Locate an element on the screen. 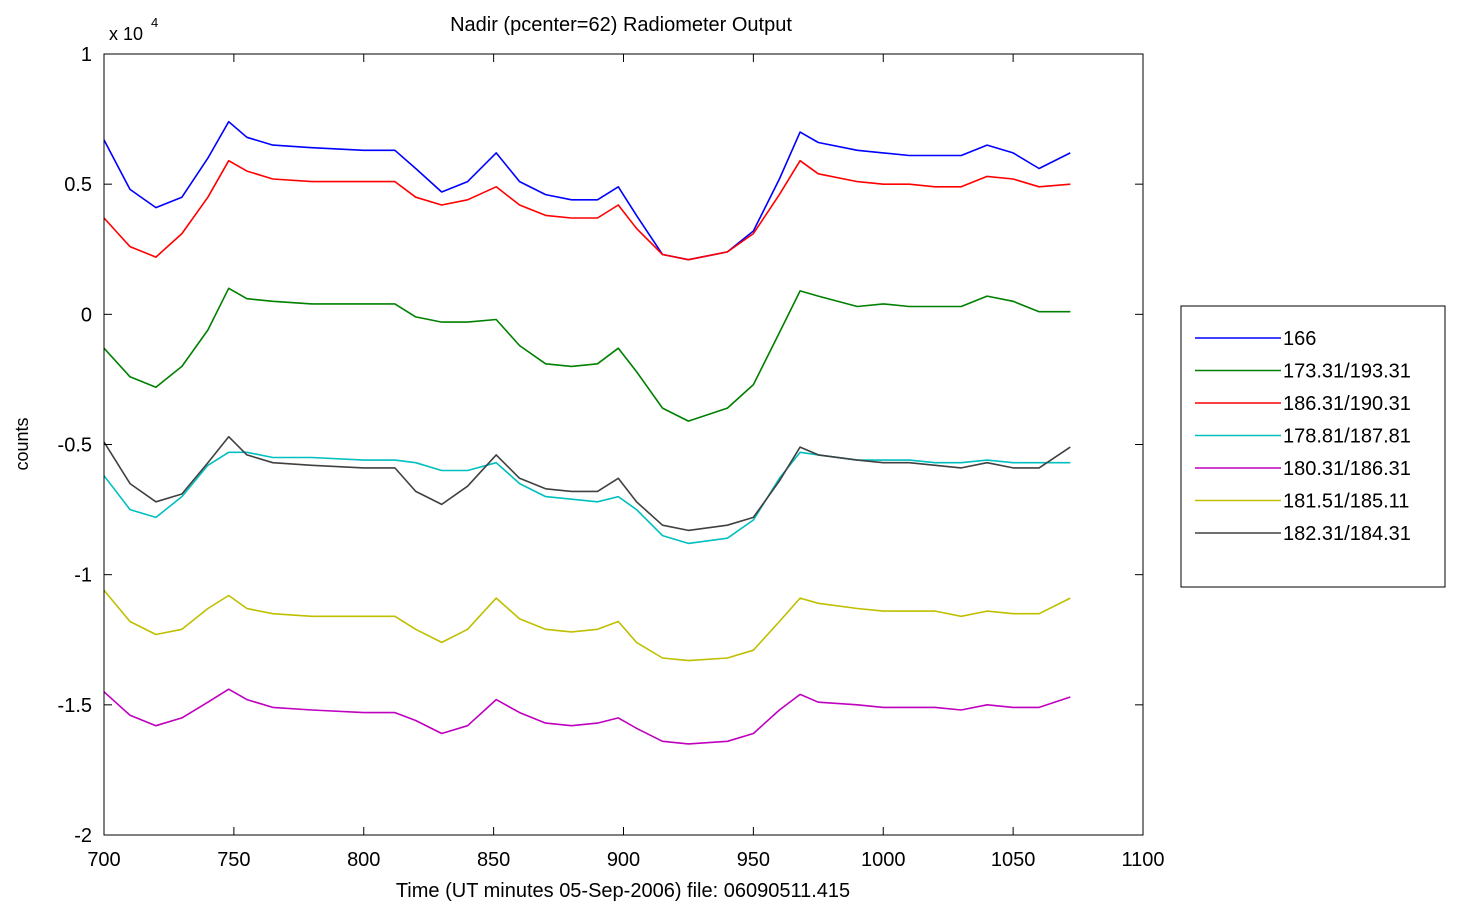 The height and width of the screenshot is (912, 1459). legend-entry: 181.51/185.11 is located at coordinates (1346, 502).